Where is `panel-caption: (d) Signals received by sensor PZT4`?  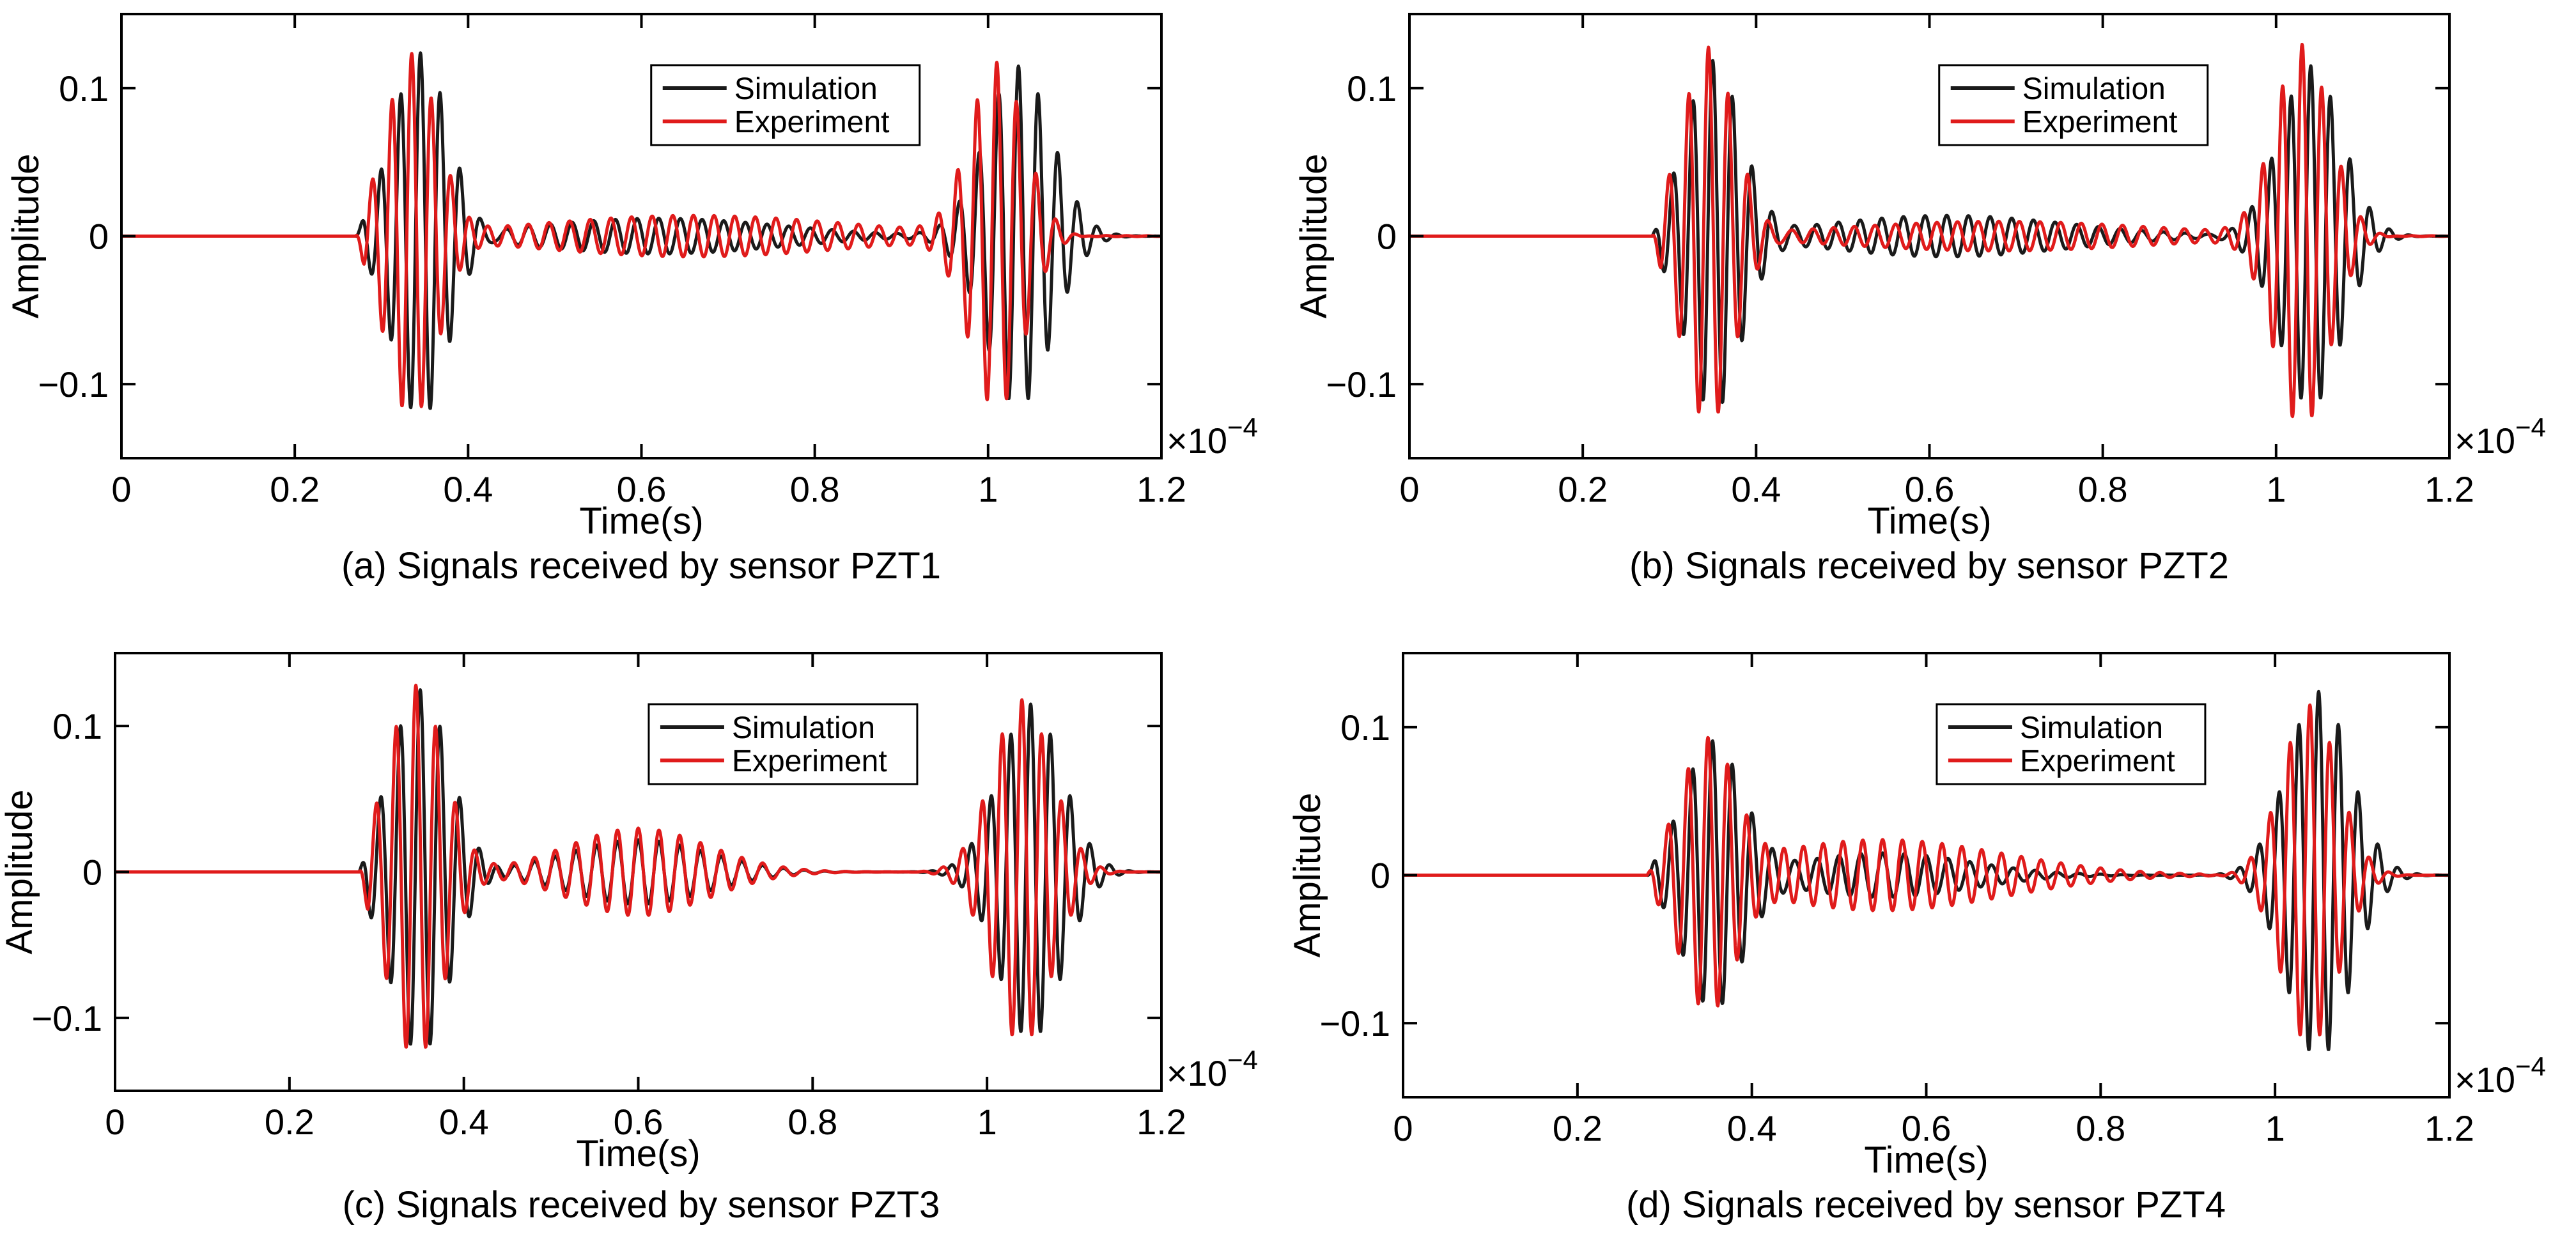
panel-caption: (d) Signals received by sensor PZT4 is located at coordinates (1926, 1205).